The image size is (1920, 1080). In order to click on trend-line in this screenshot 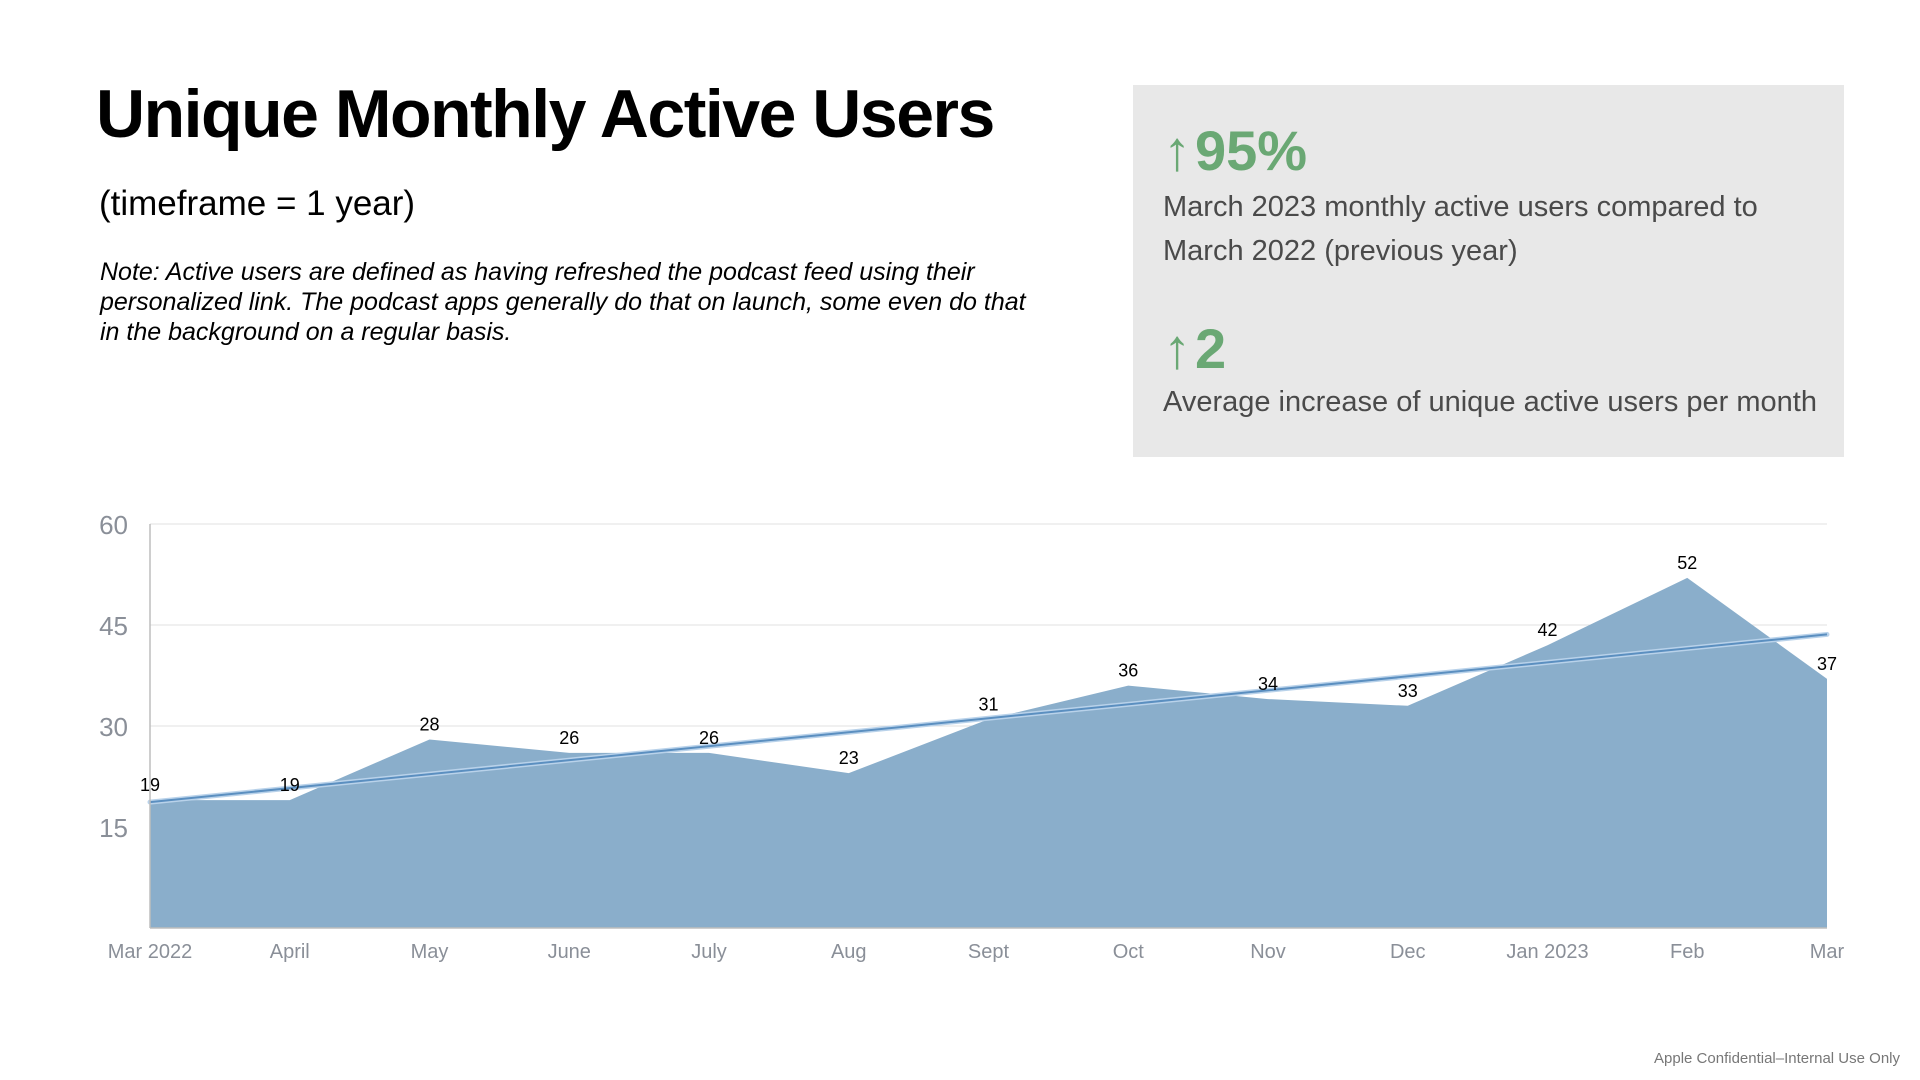, I will do `click(988, 718)`.